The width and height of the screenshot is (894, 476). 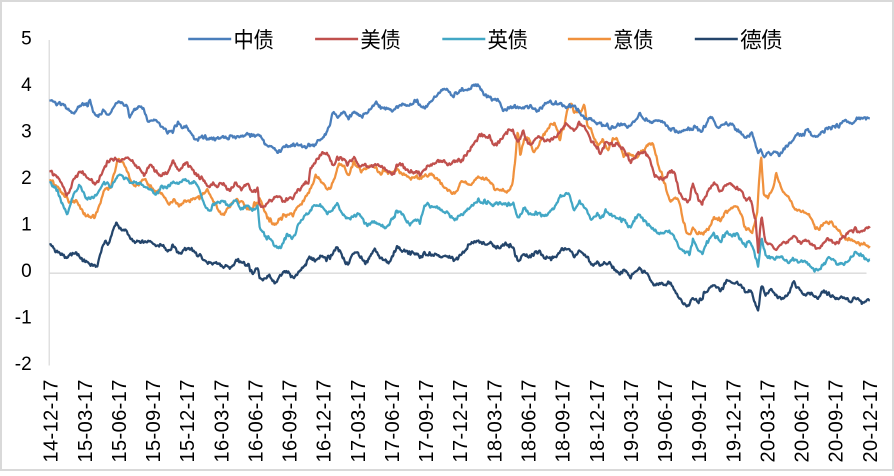 What do you see at coordinates (495, 420) in the screenshot?
I see `svg-text: 18-03-17` at bounding box center [495, 420].